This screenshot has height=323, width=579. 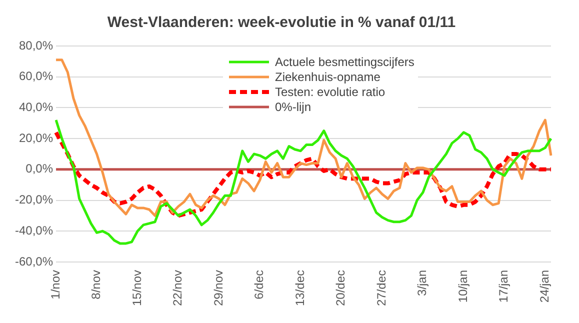 I want to click on y-tick-label: 0,0%, so click(x=40, y=169).